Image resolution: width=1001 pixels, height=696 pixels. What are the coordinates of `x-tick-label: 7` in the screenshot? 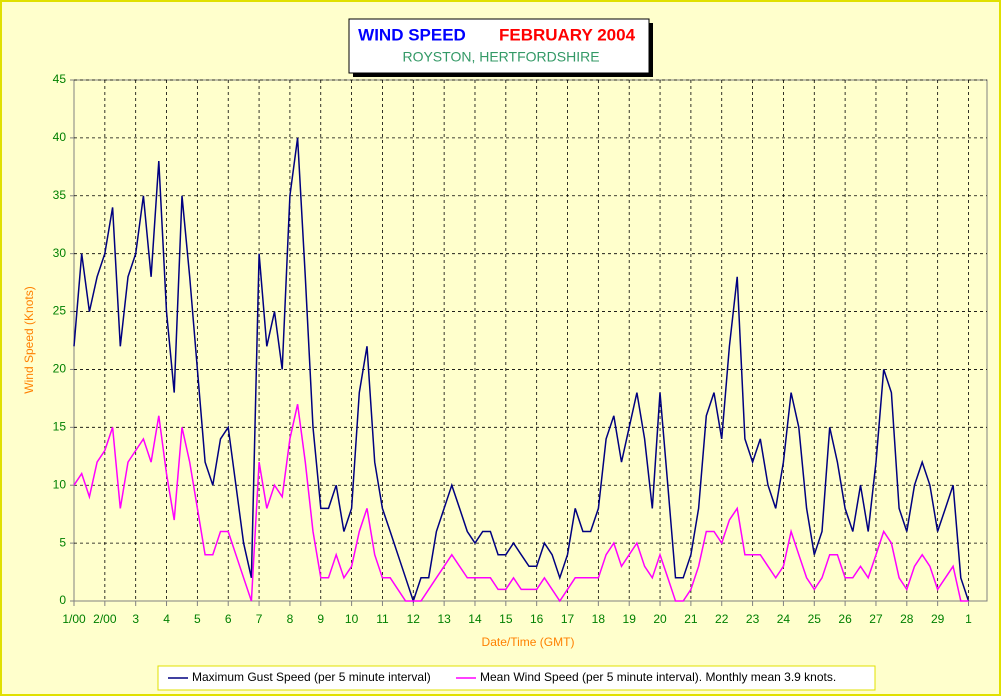 It's located at (259, 619).